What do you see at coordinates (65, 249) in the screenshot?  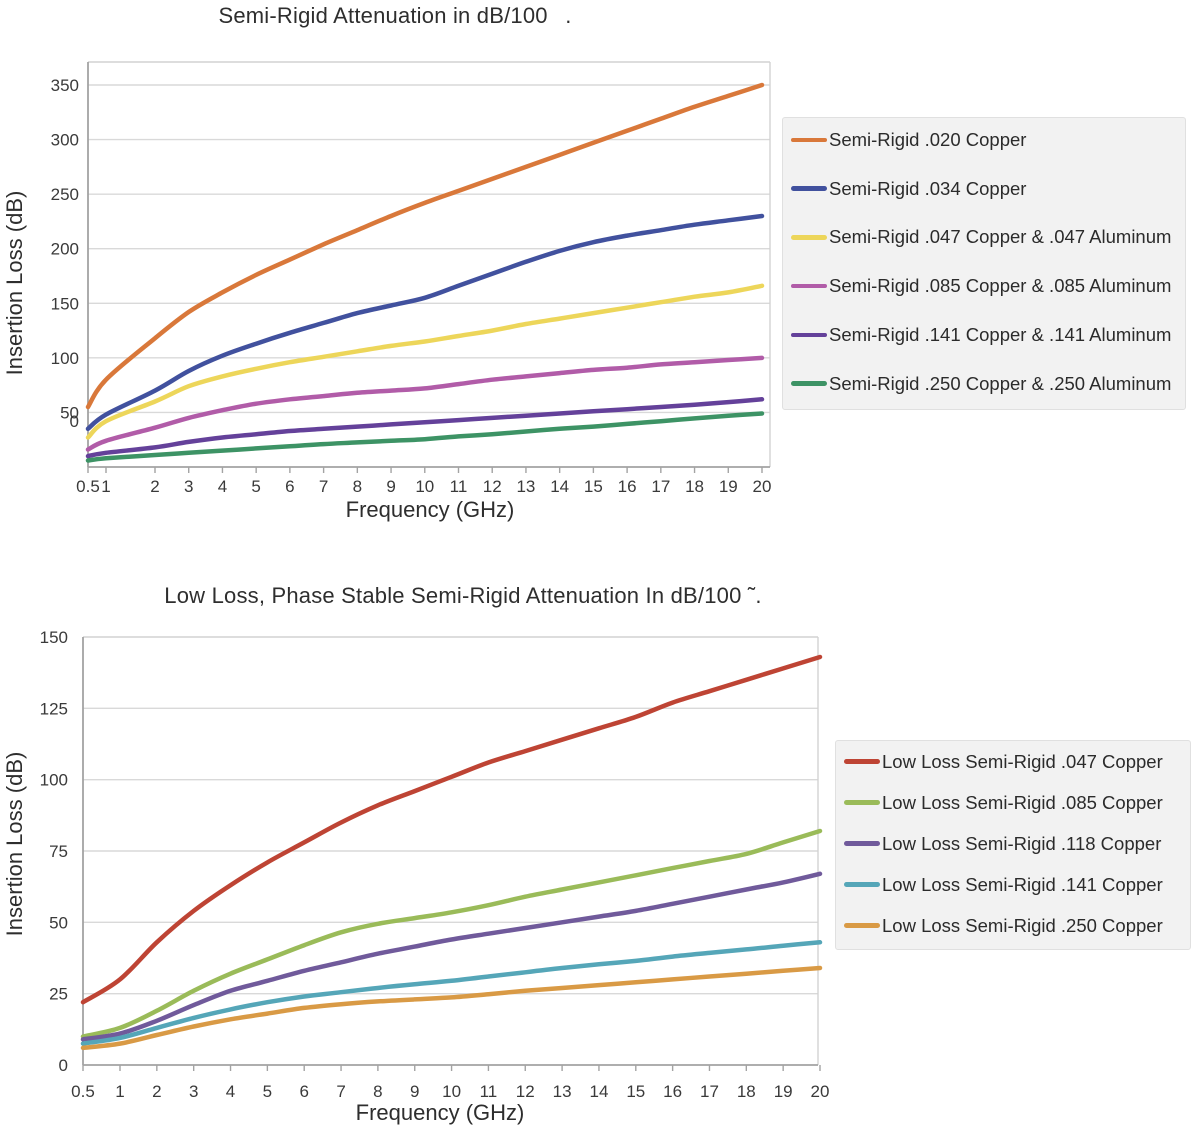 I see `y-tick-label: 200` at bounding box center [65, 249].